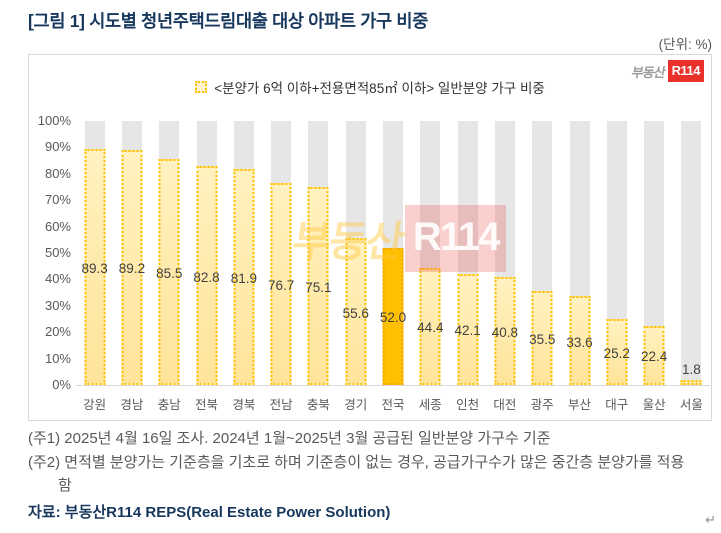  Describe the element at coordinates (542, 266) in the screenshot. I see `bar-cell: 35.5 광주` at that location.